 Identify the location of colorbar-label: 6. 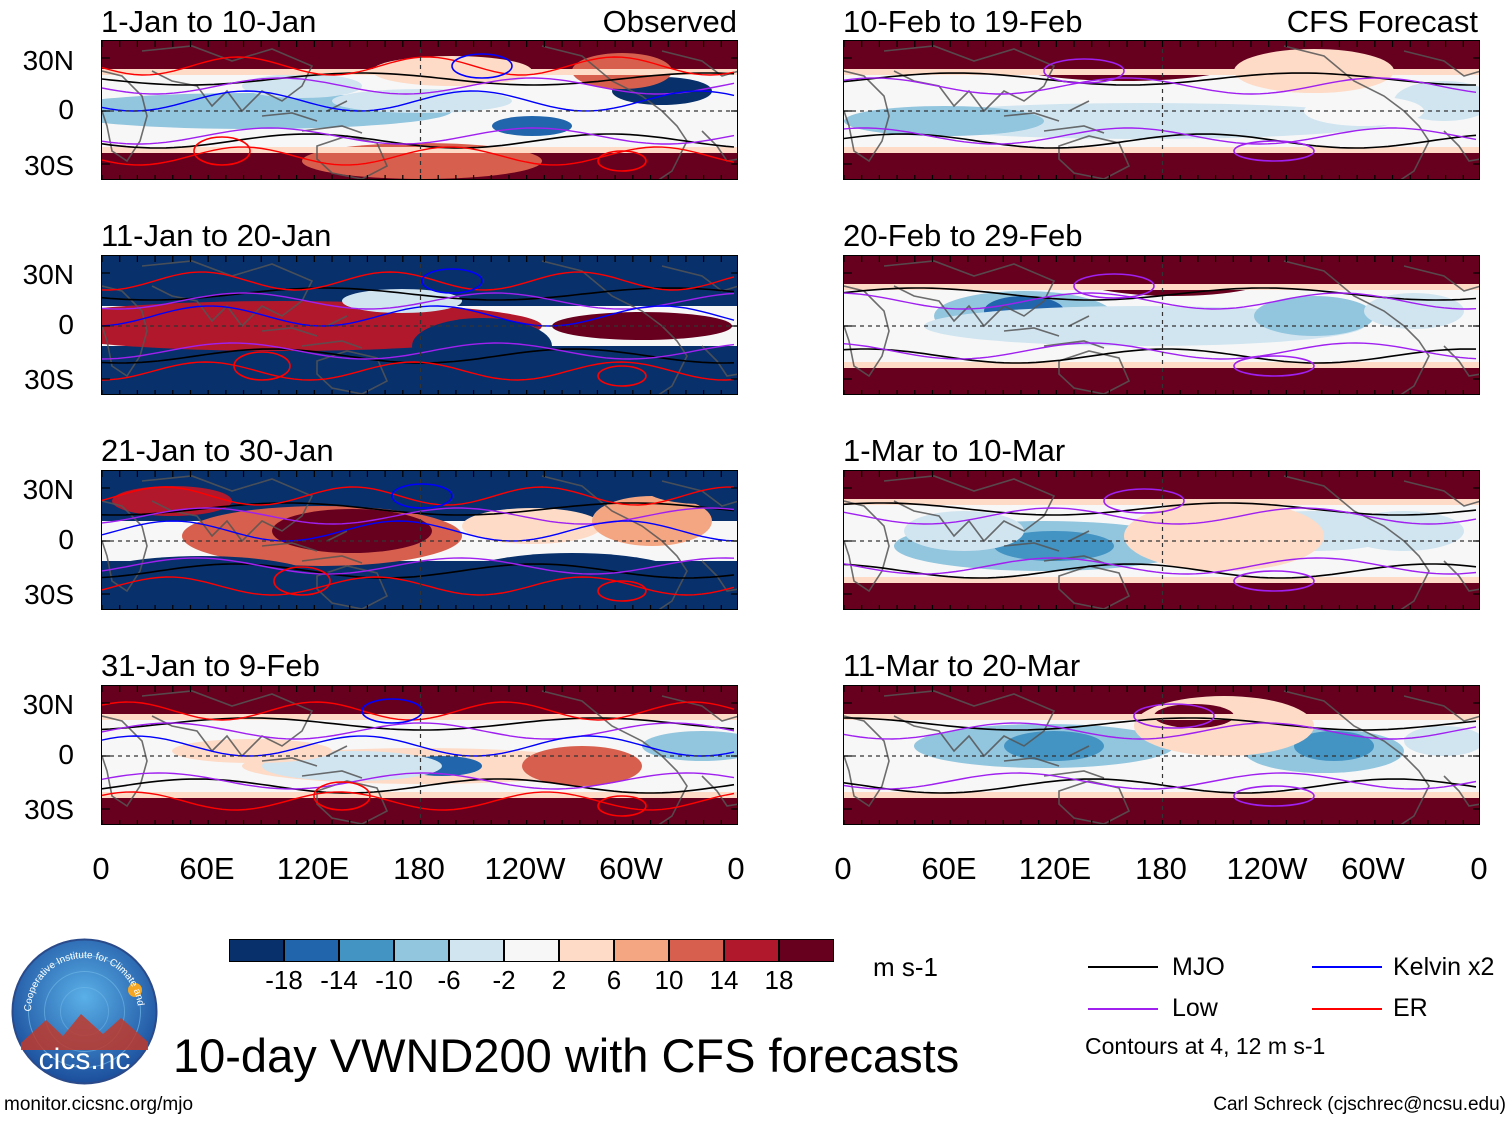
(614, 980).